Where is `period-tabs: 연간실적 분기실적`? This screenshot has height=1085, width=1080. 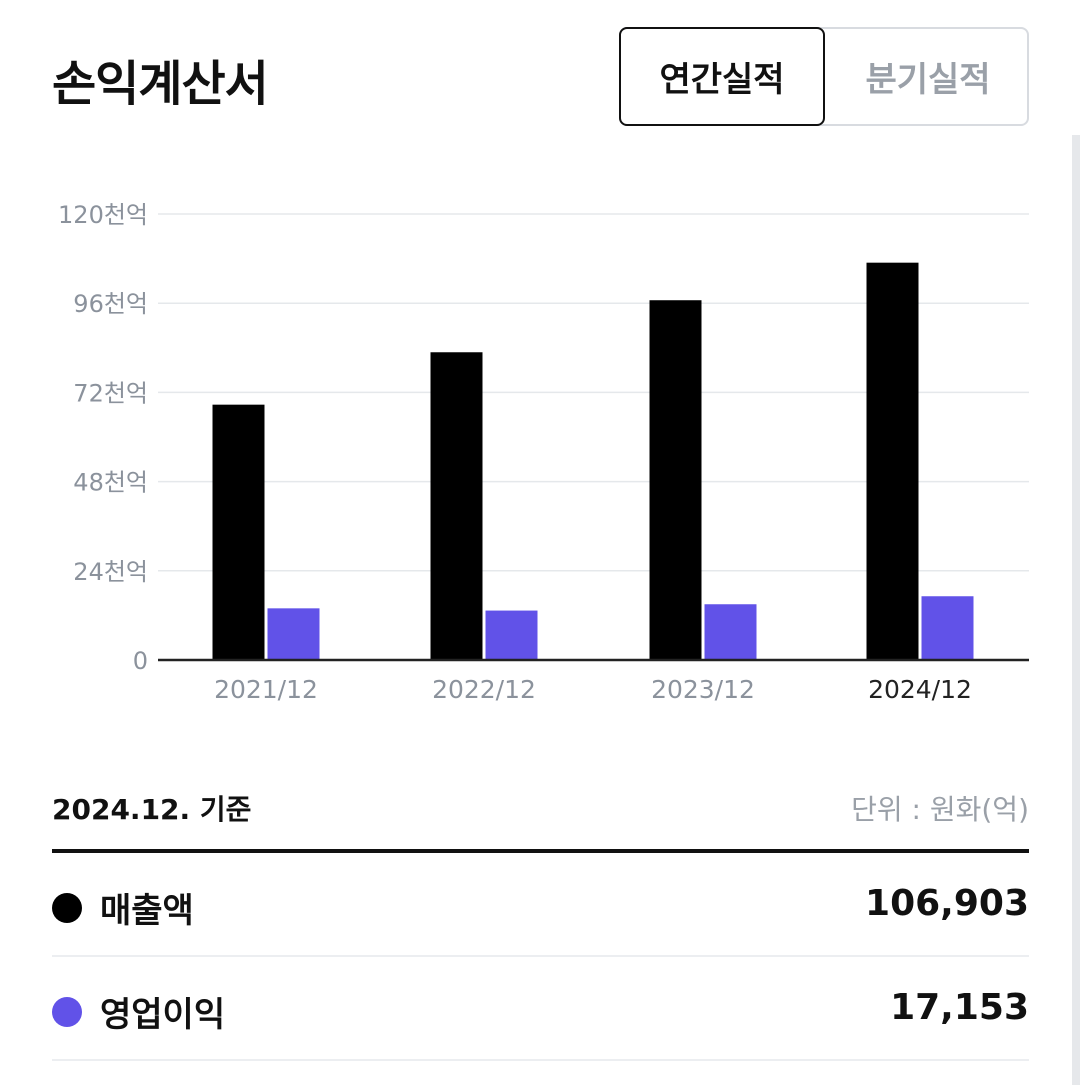
period-tabs: 연간실적 분기실적 is located at coordinates (824, 76).